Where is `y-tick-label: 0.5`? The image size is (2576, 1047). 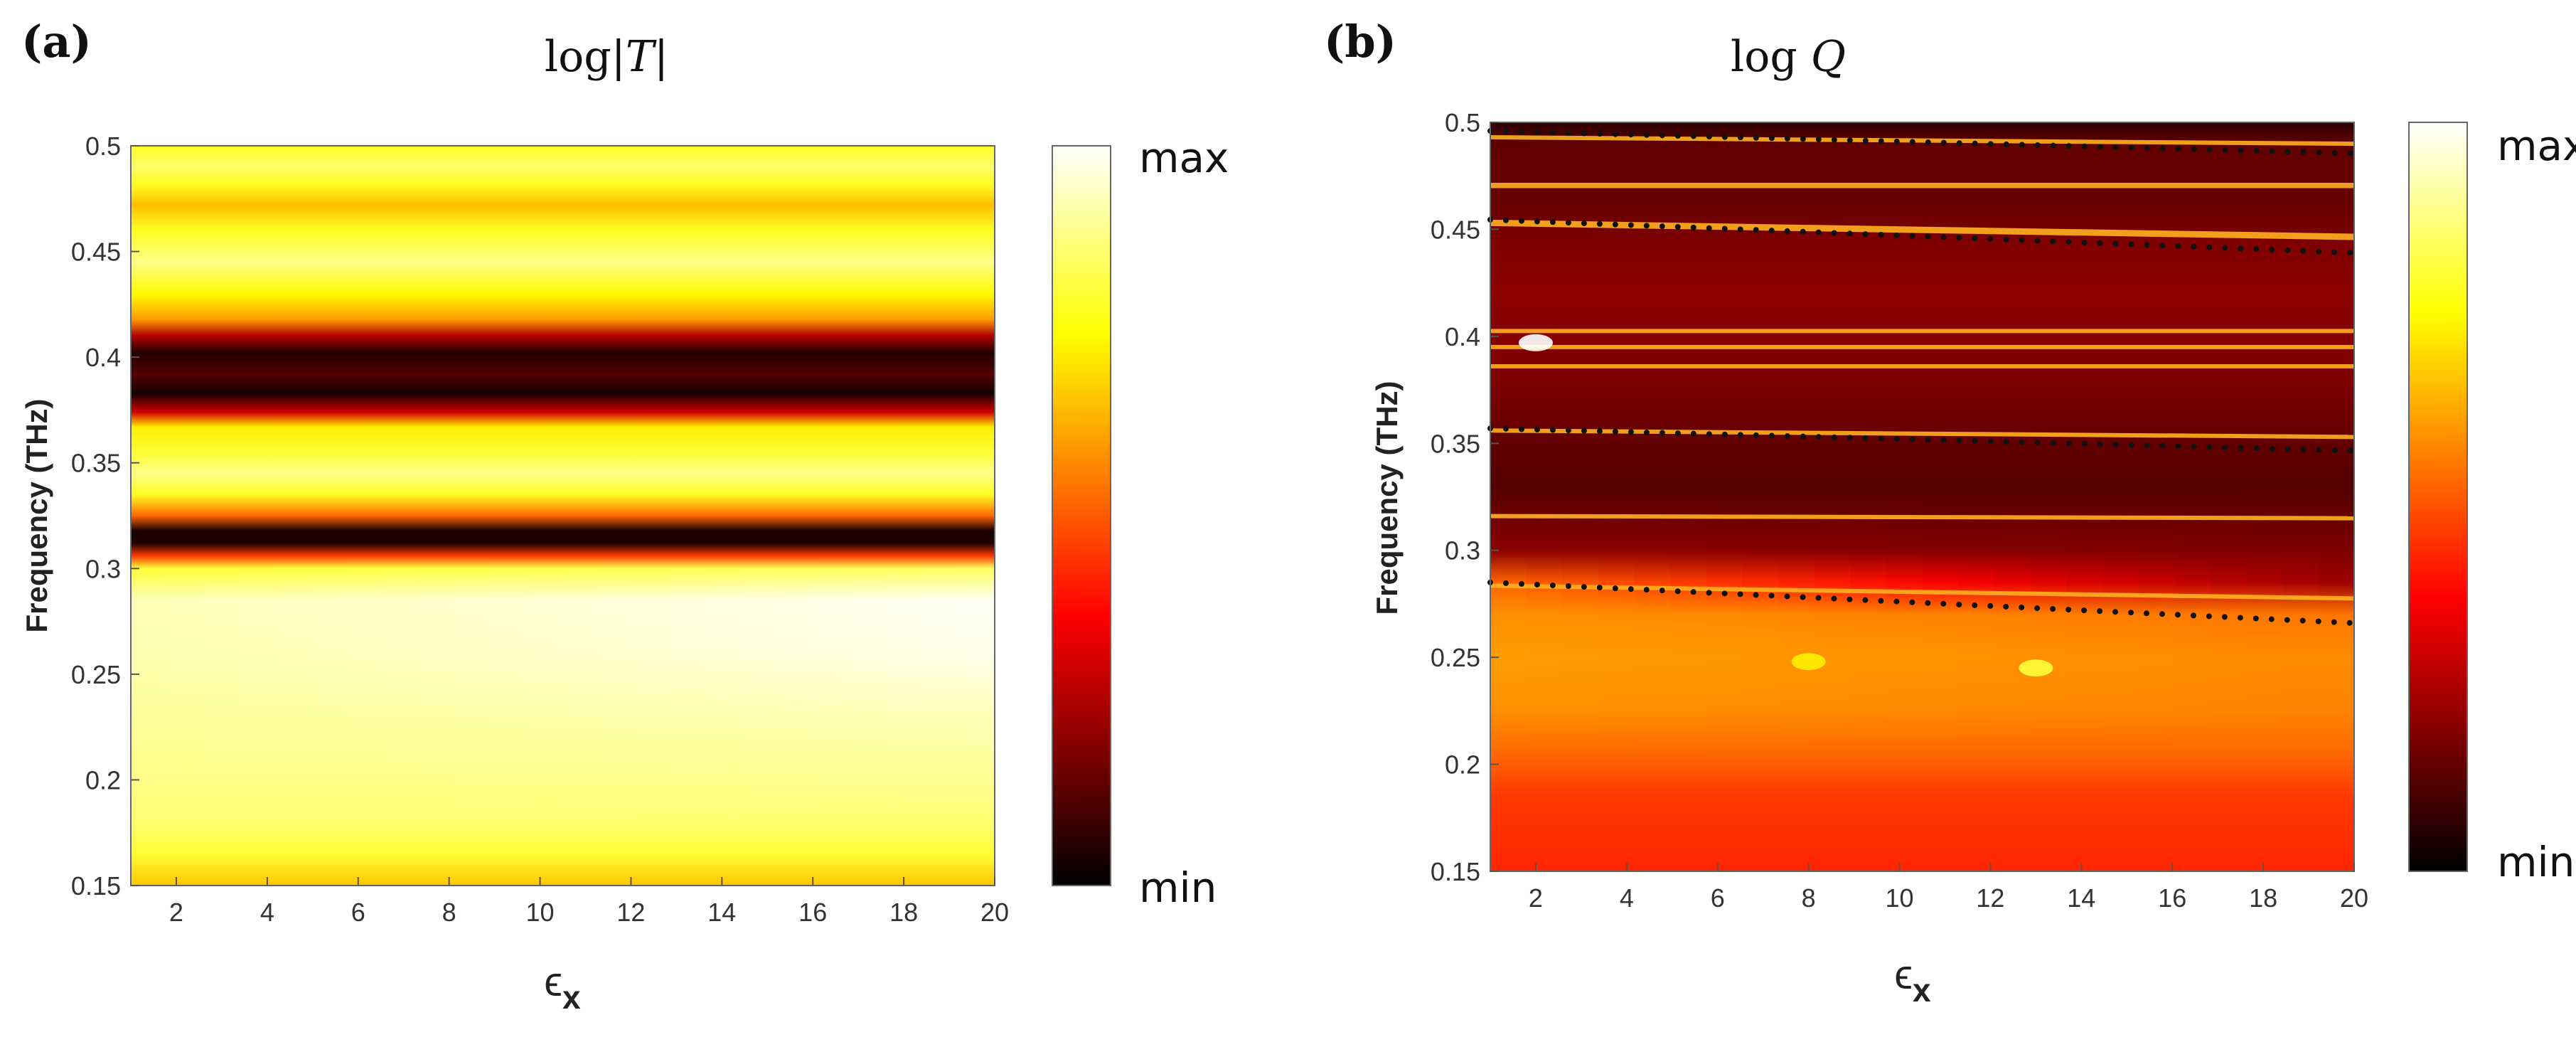 y-tick-label: 0.5 is located at coordinates (103, 146).